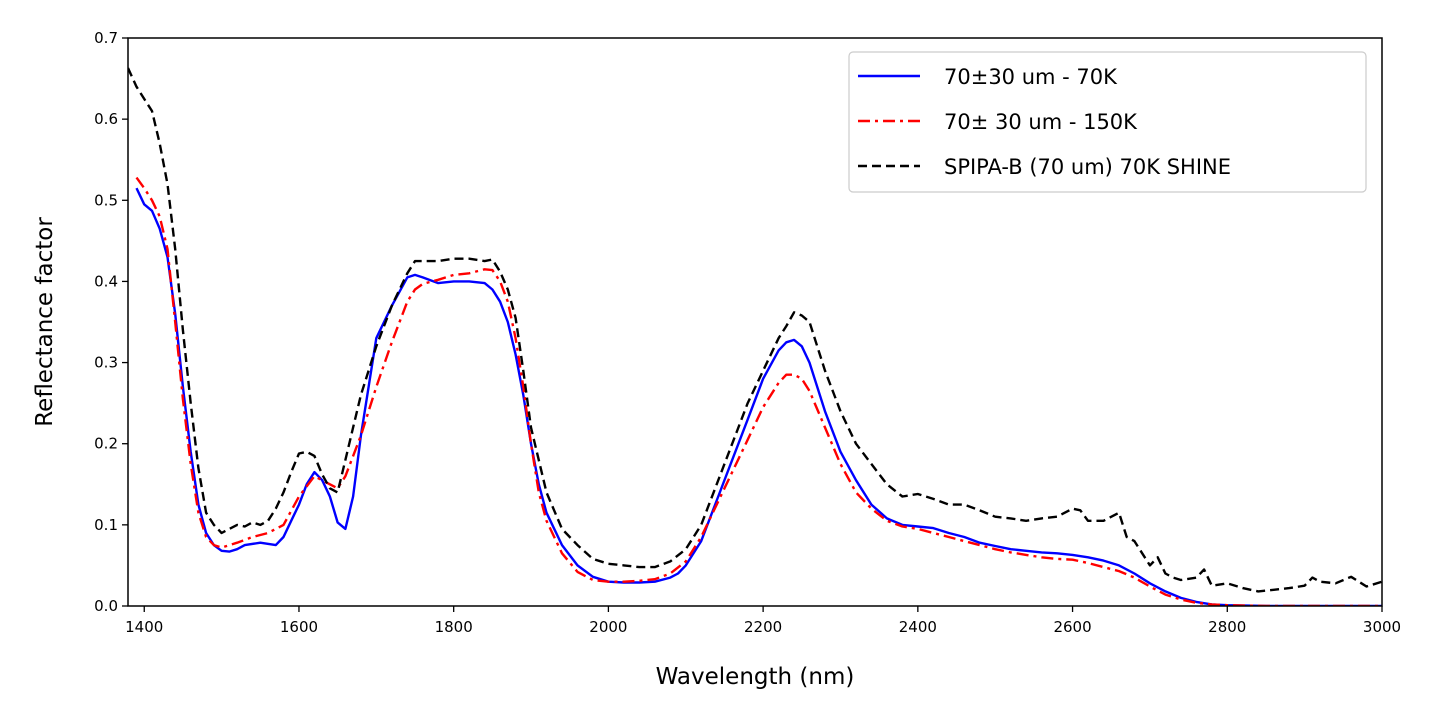 This screenshot has width=1440, height=720. What do you see at coordinates (106, 38) in the screenshot?
I see `y-tick-label: 0.7` at bounding box center [106, 38].